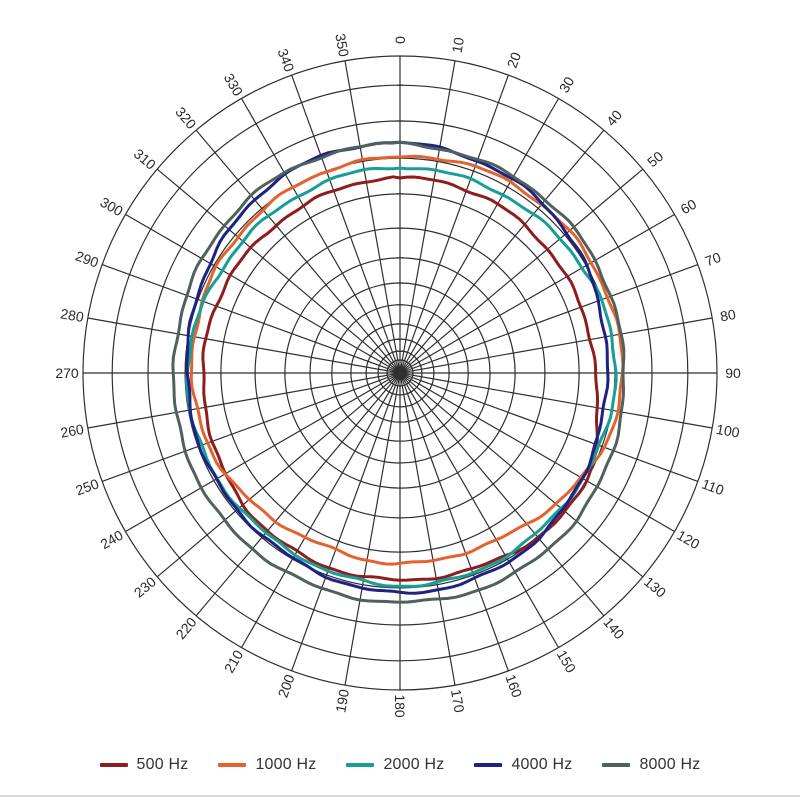  What do you see at coordinates (458, 45) in the screenshot?
I see `angle-tick-label: 10` at bounding box center [458, 45].